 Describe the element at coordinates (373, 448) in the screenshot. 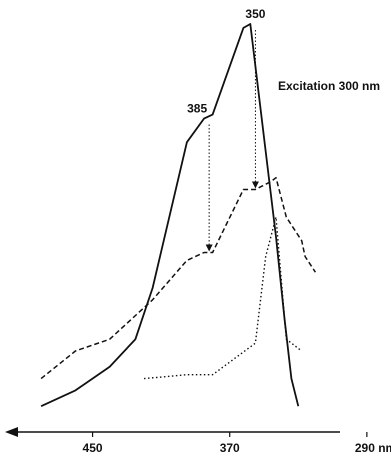

I see `x-tick-label: 290 nm` at that location.